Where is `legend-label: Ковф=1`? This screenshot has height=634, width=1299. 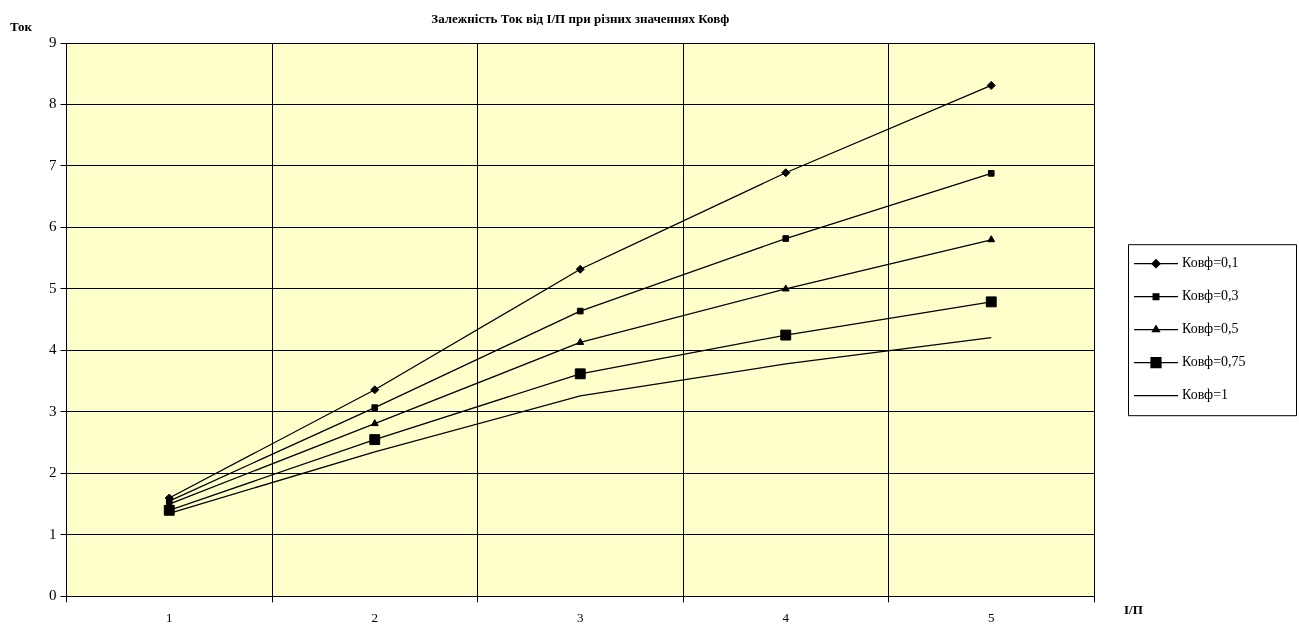
legend-label: Ковф=1 is located at coordinates (1205, 395).